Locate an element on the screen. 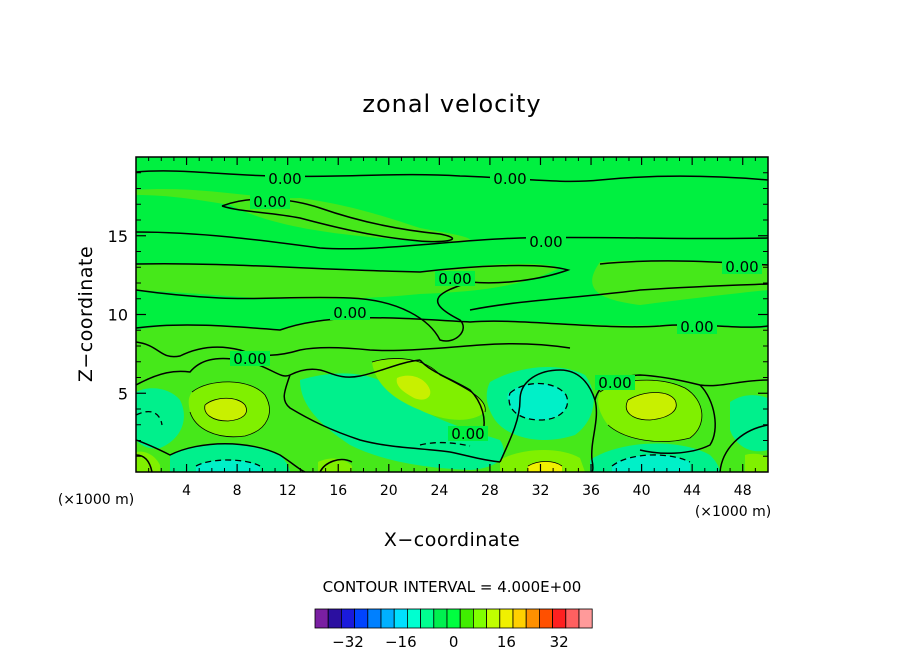 The height and width of the screenshot is (654, 904). x-tick-label: 24 is located at coordinates (439, 491).